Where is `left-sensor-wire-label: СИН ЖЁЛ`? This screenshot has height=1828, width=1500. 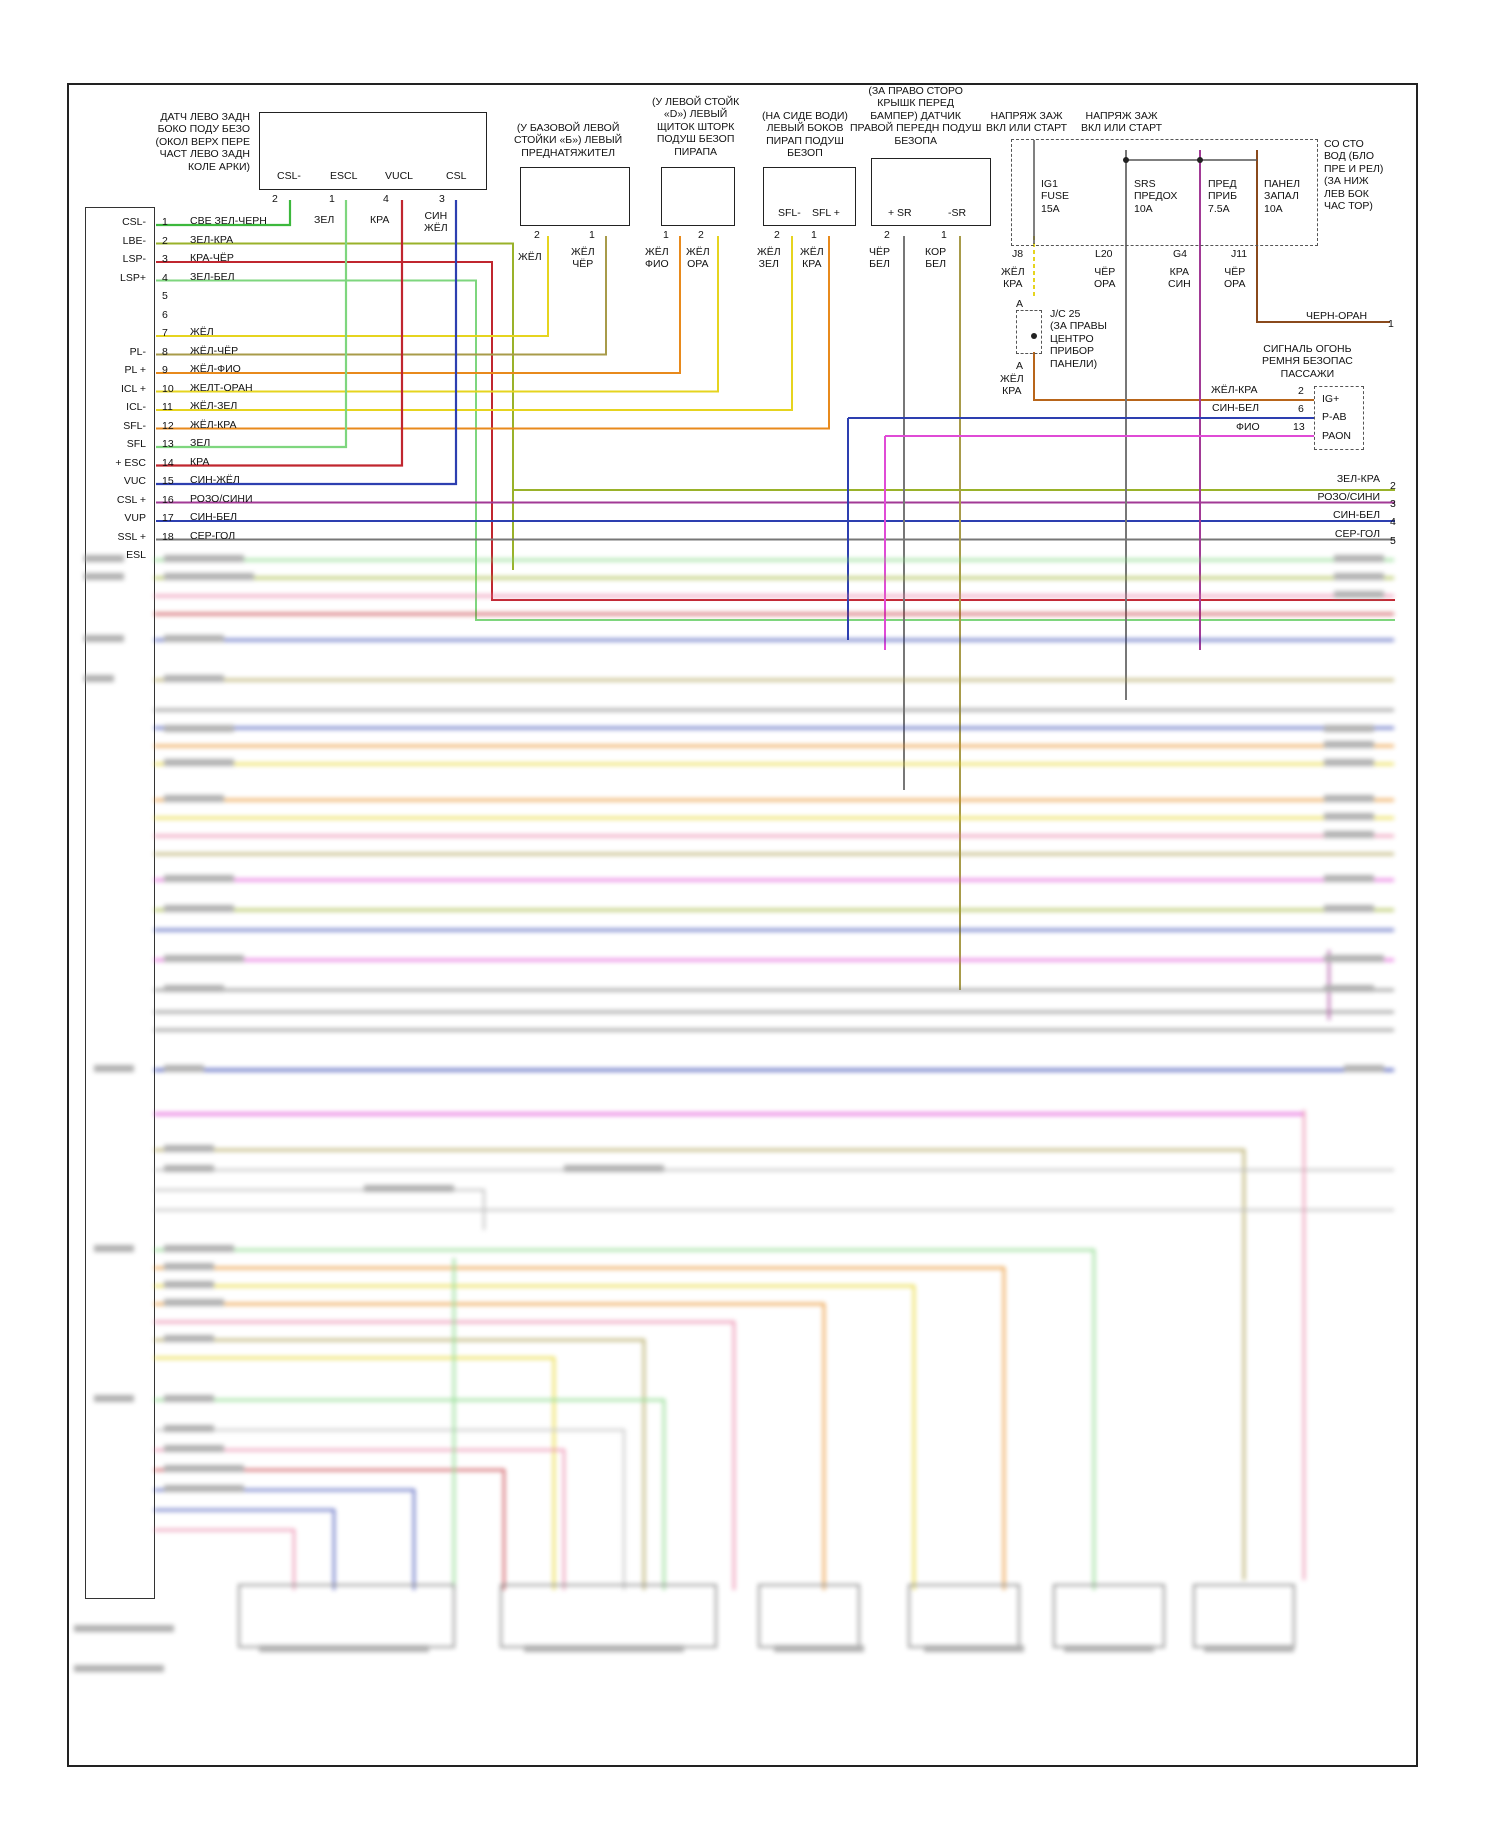
left-sensor-wire-label: СИН ЖЁЛ is located at coordinates (436, 222).